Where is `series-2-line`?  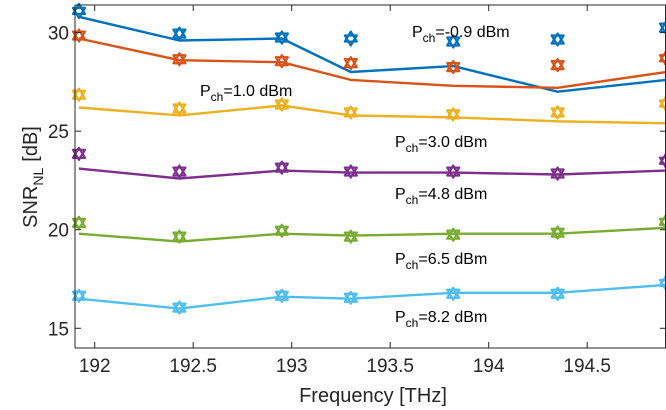
series-2-line is located at coordinates (372, 63).